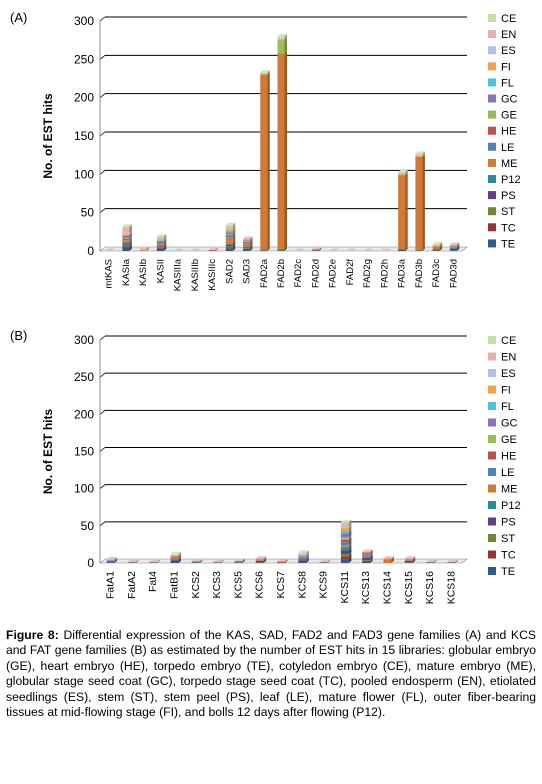 The width and height of the screenshot is (542, 784). Describe the element at coordinates (260, 585) in the screenshot. I see `x-tick-label: KCS6` at that location.